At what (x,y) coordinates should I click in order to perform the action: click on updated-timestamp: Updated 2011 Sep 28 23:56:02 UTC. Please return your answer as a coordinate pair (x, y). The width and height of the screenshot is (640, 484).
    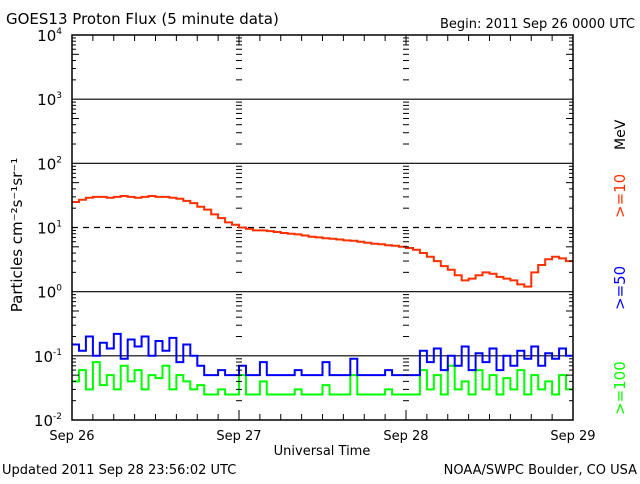
    Looking at the image, I should click on (119, 470).